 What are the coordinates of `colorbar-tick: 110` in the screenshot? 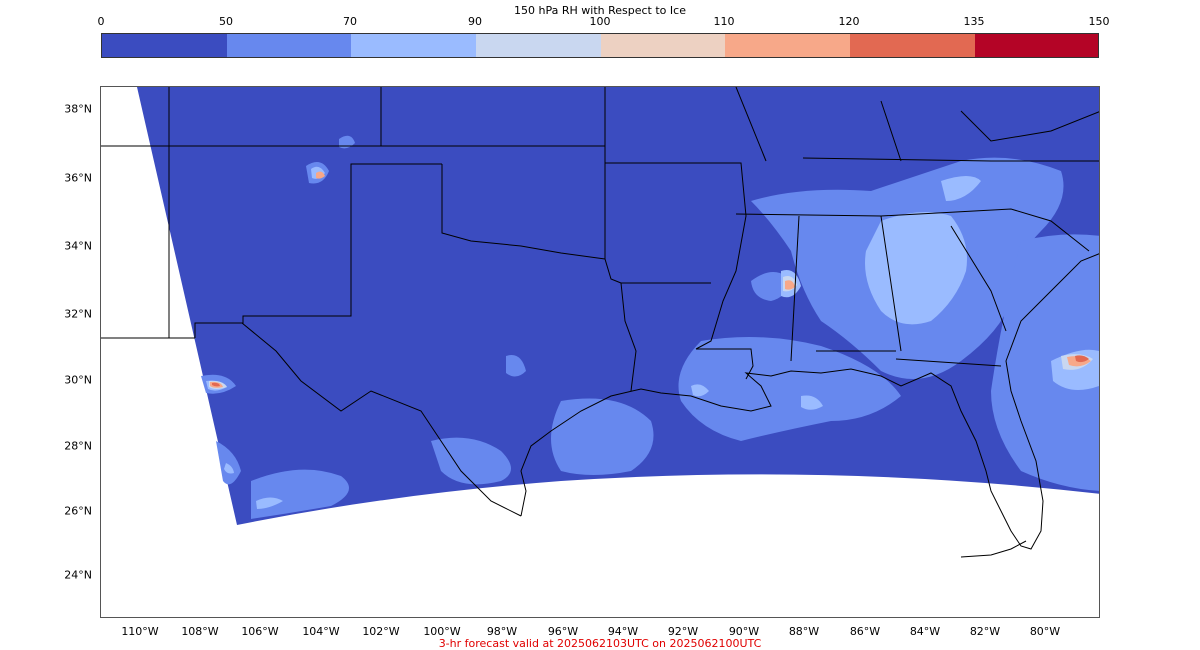 It's located at (724, 21).